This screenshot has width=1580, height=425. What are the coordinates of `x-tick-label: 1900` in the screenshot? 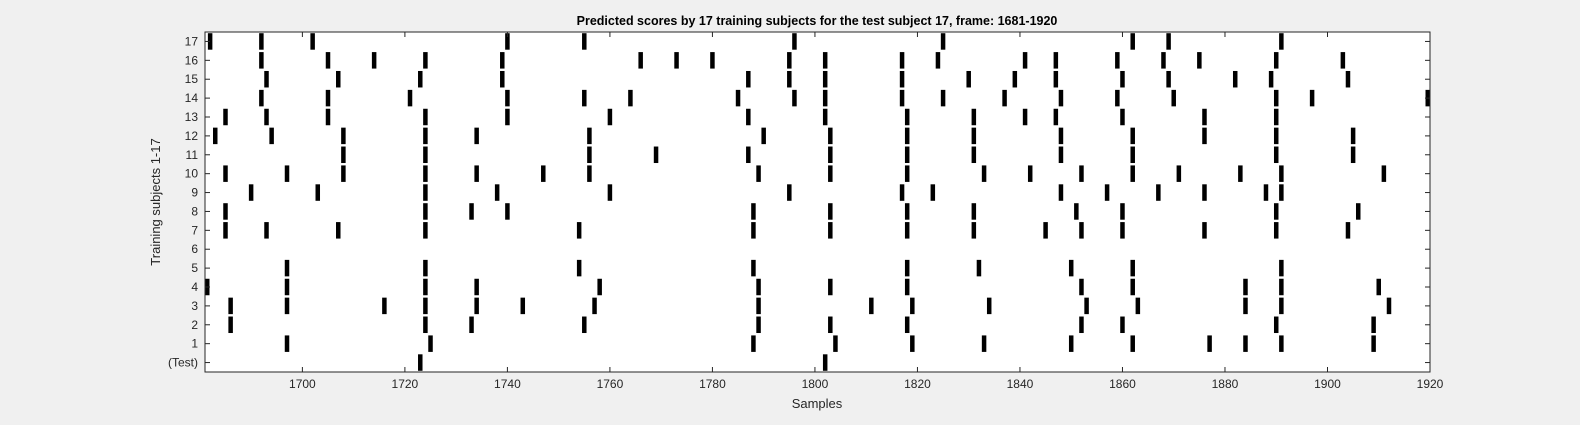 It's located at (1327, 384).